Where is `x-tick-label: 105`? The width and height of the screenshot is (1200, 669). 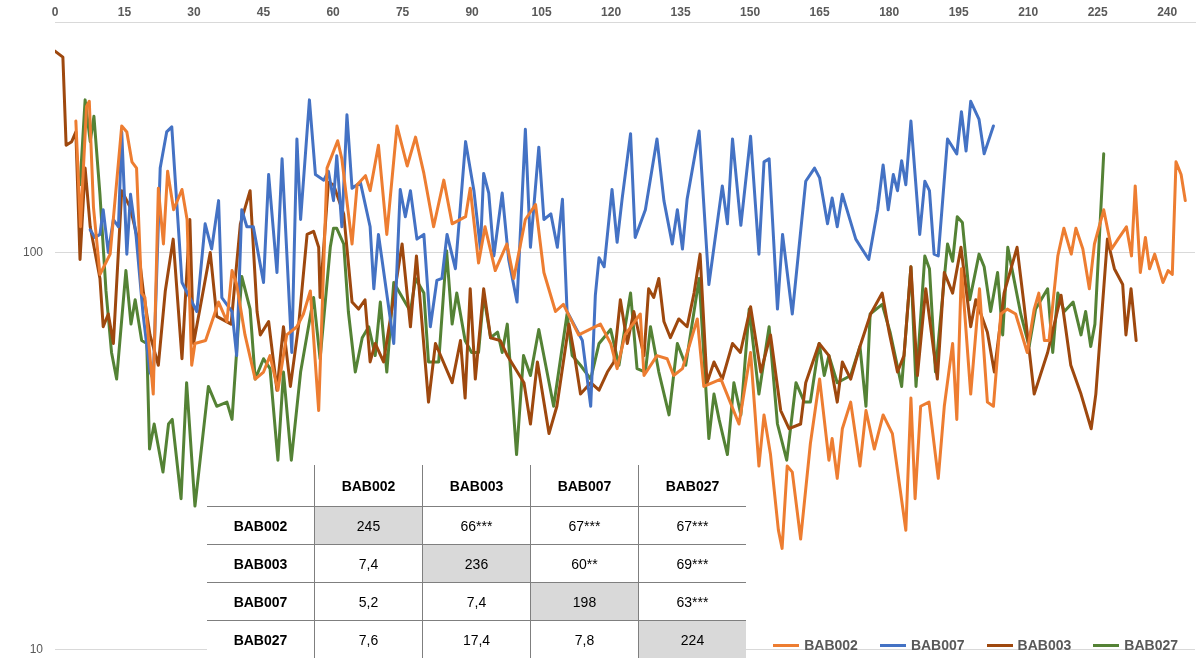
x-tick-label: 105 is located at coordinates (541, 12).